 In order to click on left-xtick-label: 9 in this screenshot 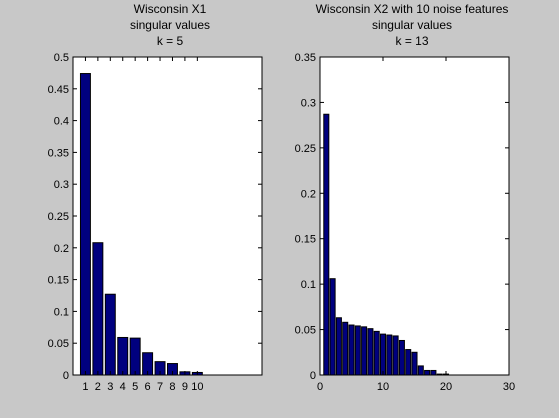, I will do `click(185, 387)`.